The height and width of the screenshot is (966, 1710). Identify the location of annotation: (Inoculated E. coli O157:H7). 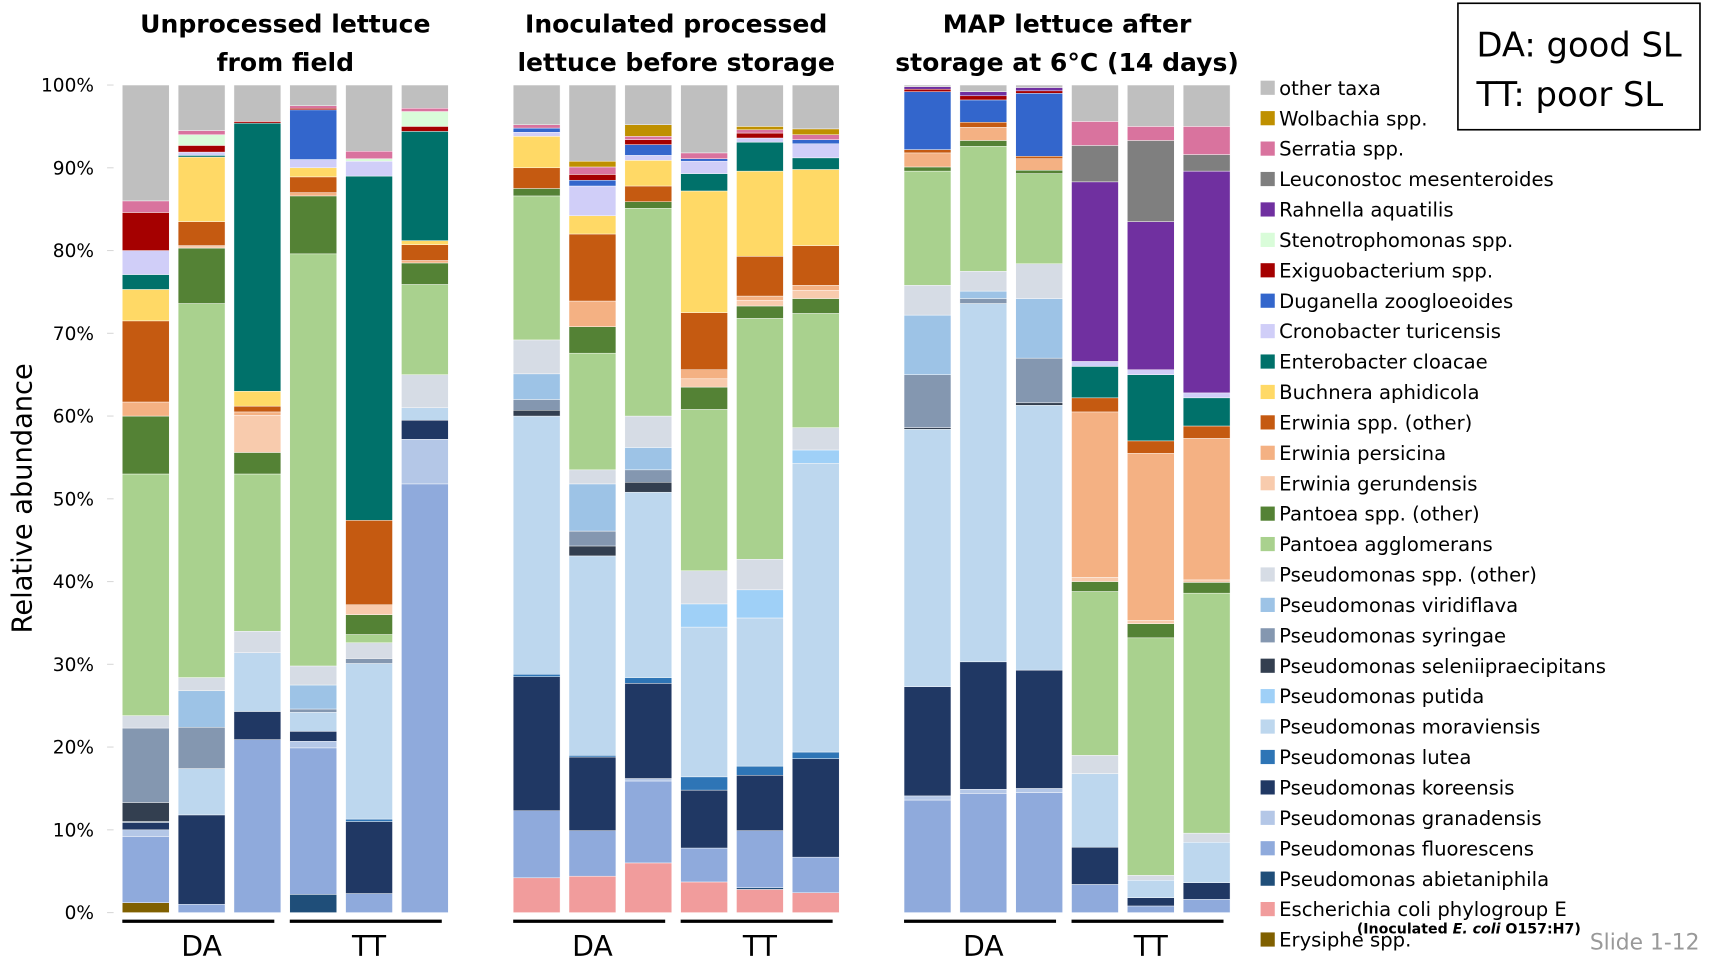
(1469, 929).